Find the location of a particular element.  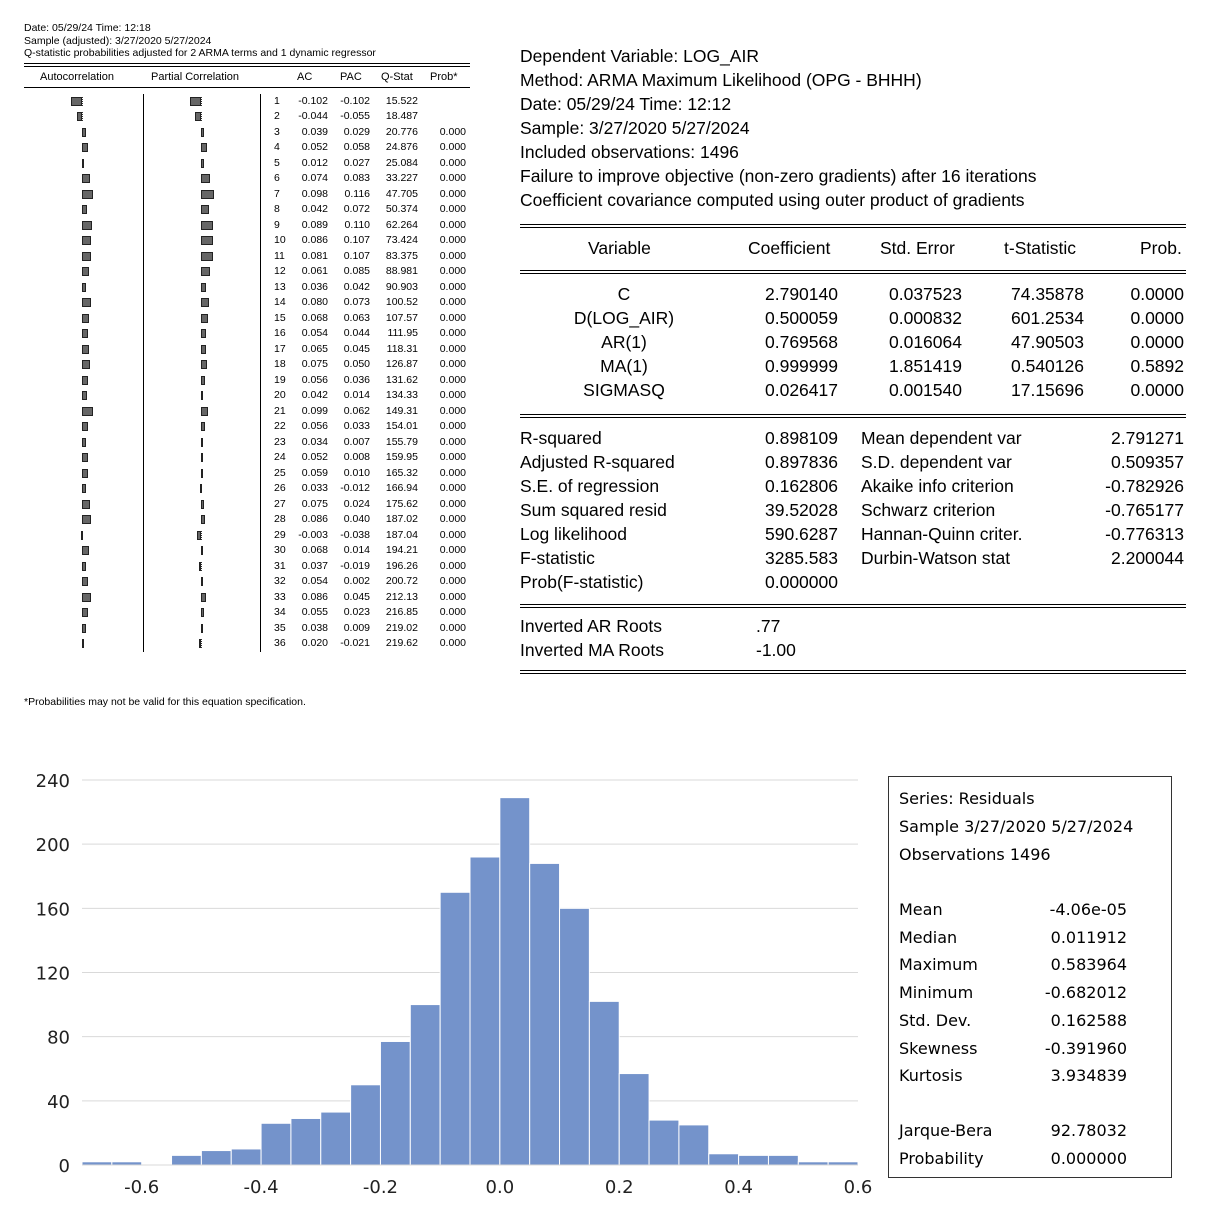

lag: 31 is located at coordinates (280, 565).